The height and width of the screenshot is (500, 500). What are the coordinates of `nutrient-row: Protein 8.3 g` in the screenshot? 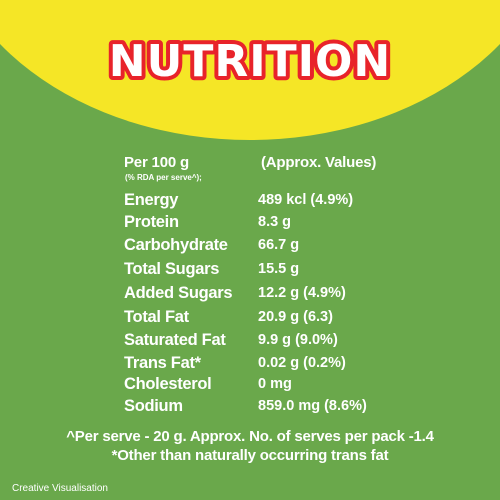 It's located at (250, 224).